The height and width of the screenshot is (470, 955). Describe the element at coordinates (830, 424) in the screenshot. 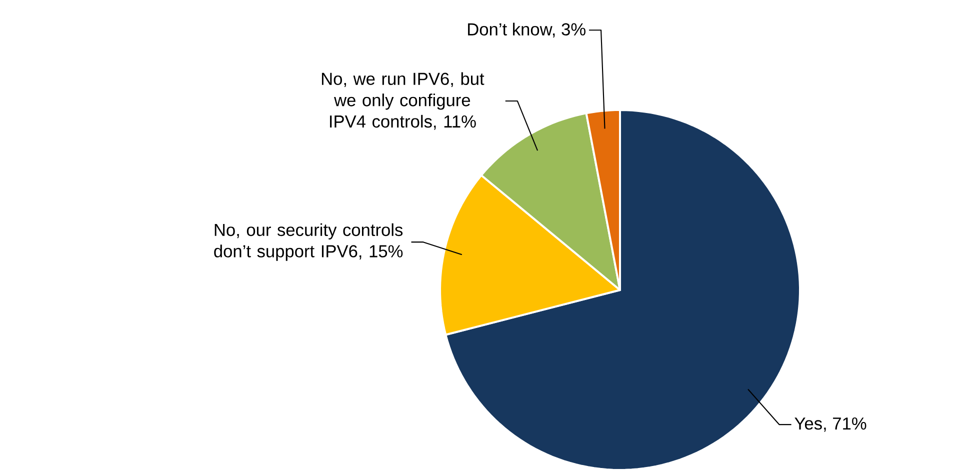

I see `slice-label: Yes, 71%` at that location.